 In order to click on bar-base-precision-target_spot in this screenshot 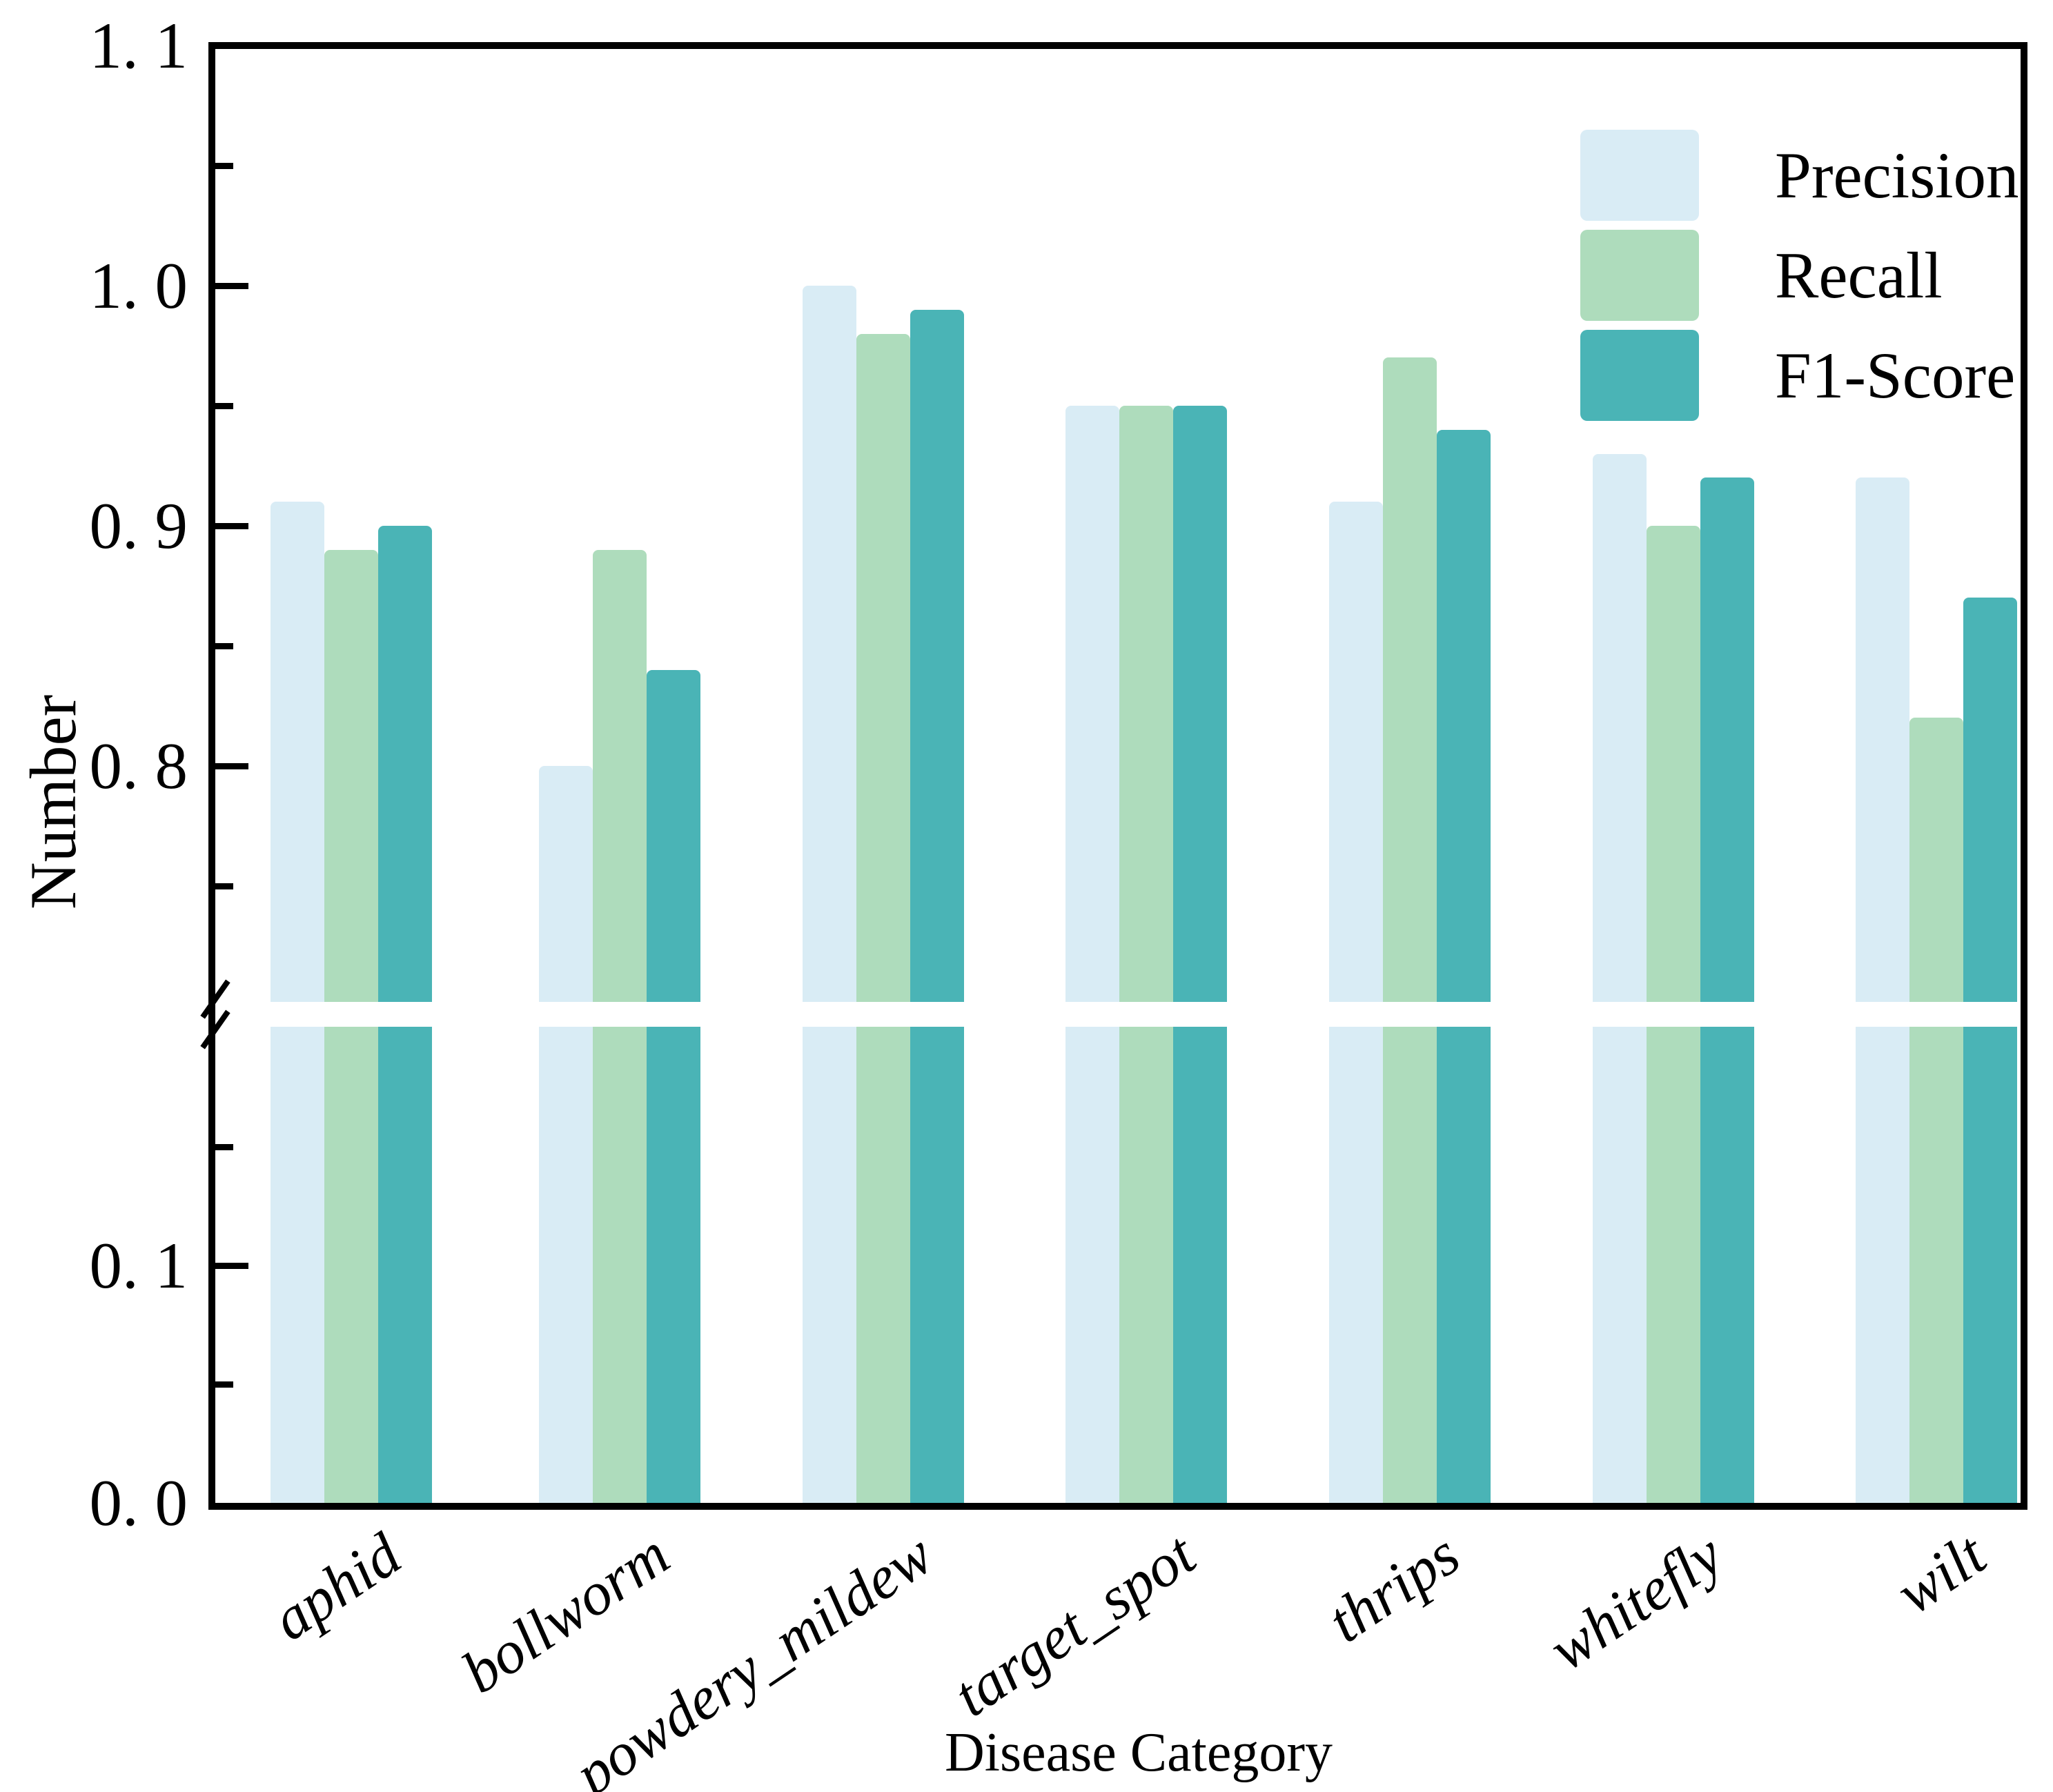, I will do `click(1092, 1265)`.